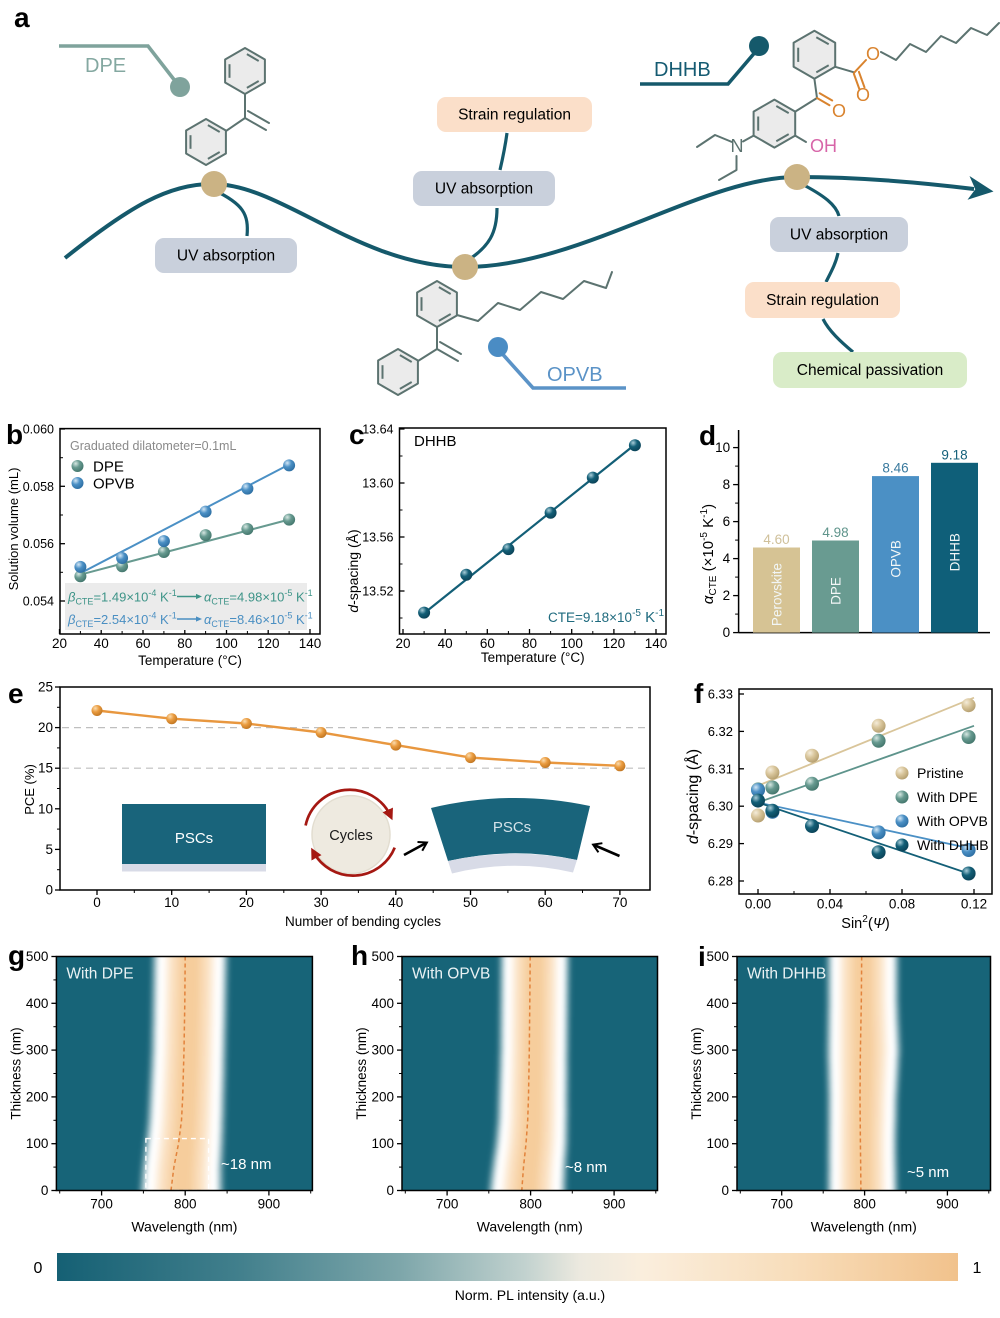 This screenshot has width=1000, height=1318. What do you see at coordinates (954, 454) in the screenshot?
I see `svg-text: 9.18` at bounding box center [954, 454].